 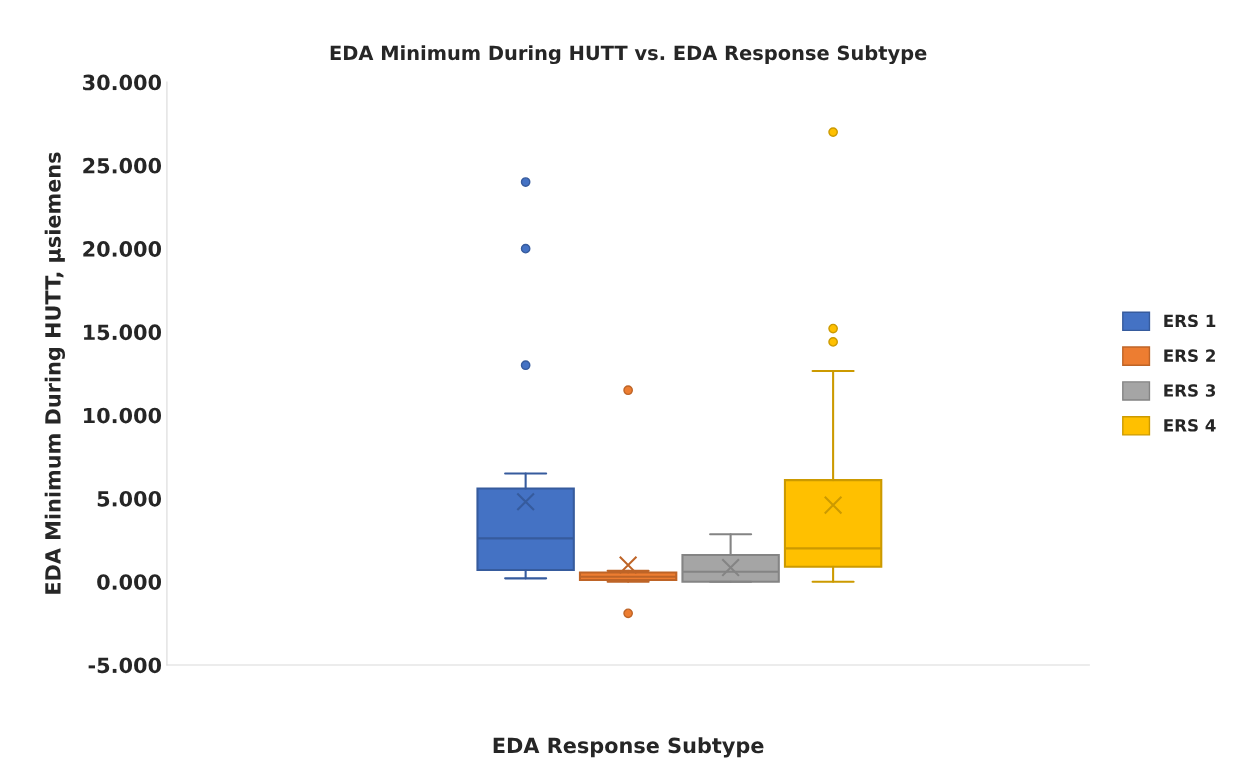 What do you see at coordinates (122, 82) in the screenshot?
I see `y-tick-label: 30.000` at bounding box center [122, 82].